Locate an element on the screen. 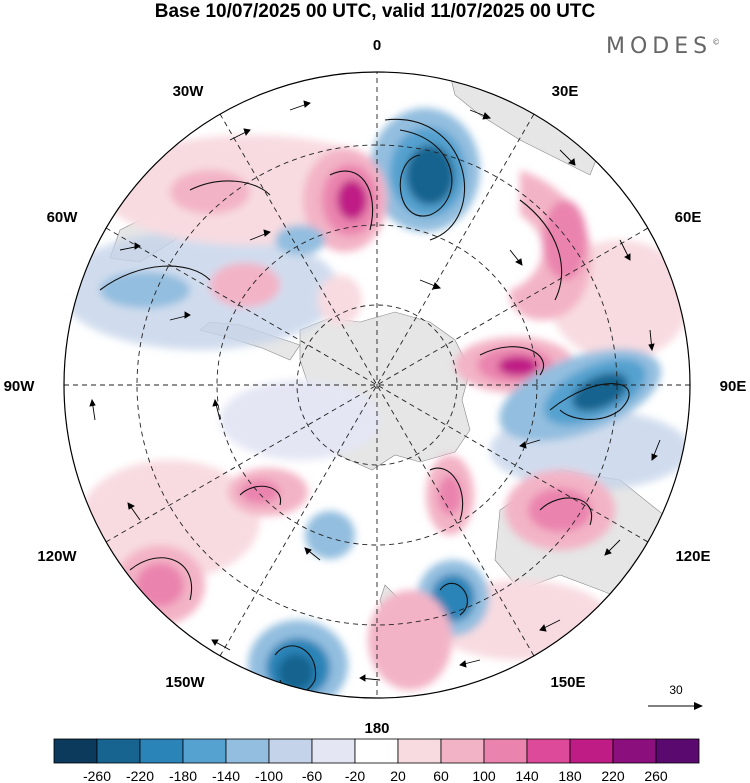  reference-vector: 30 is located at coordinates (675, 696).